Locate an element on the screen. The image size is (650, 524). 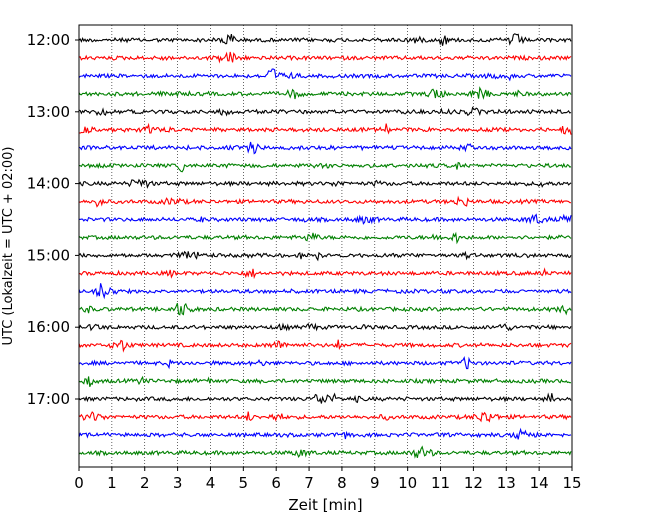
x-tick-label: 15 is located at coordinates (571, 483).